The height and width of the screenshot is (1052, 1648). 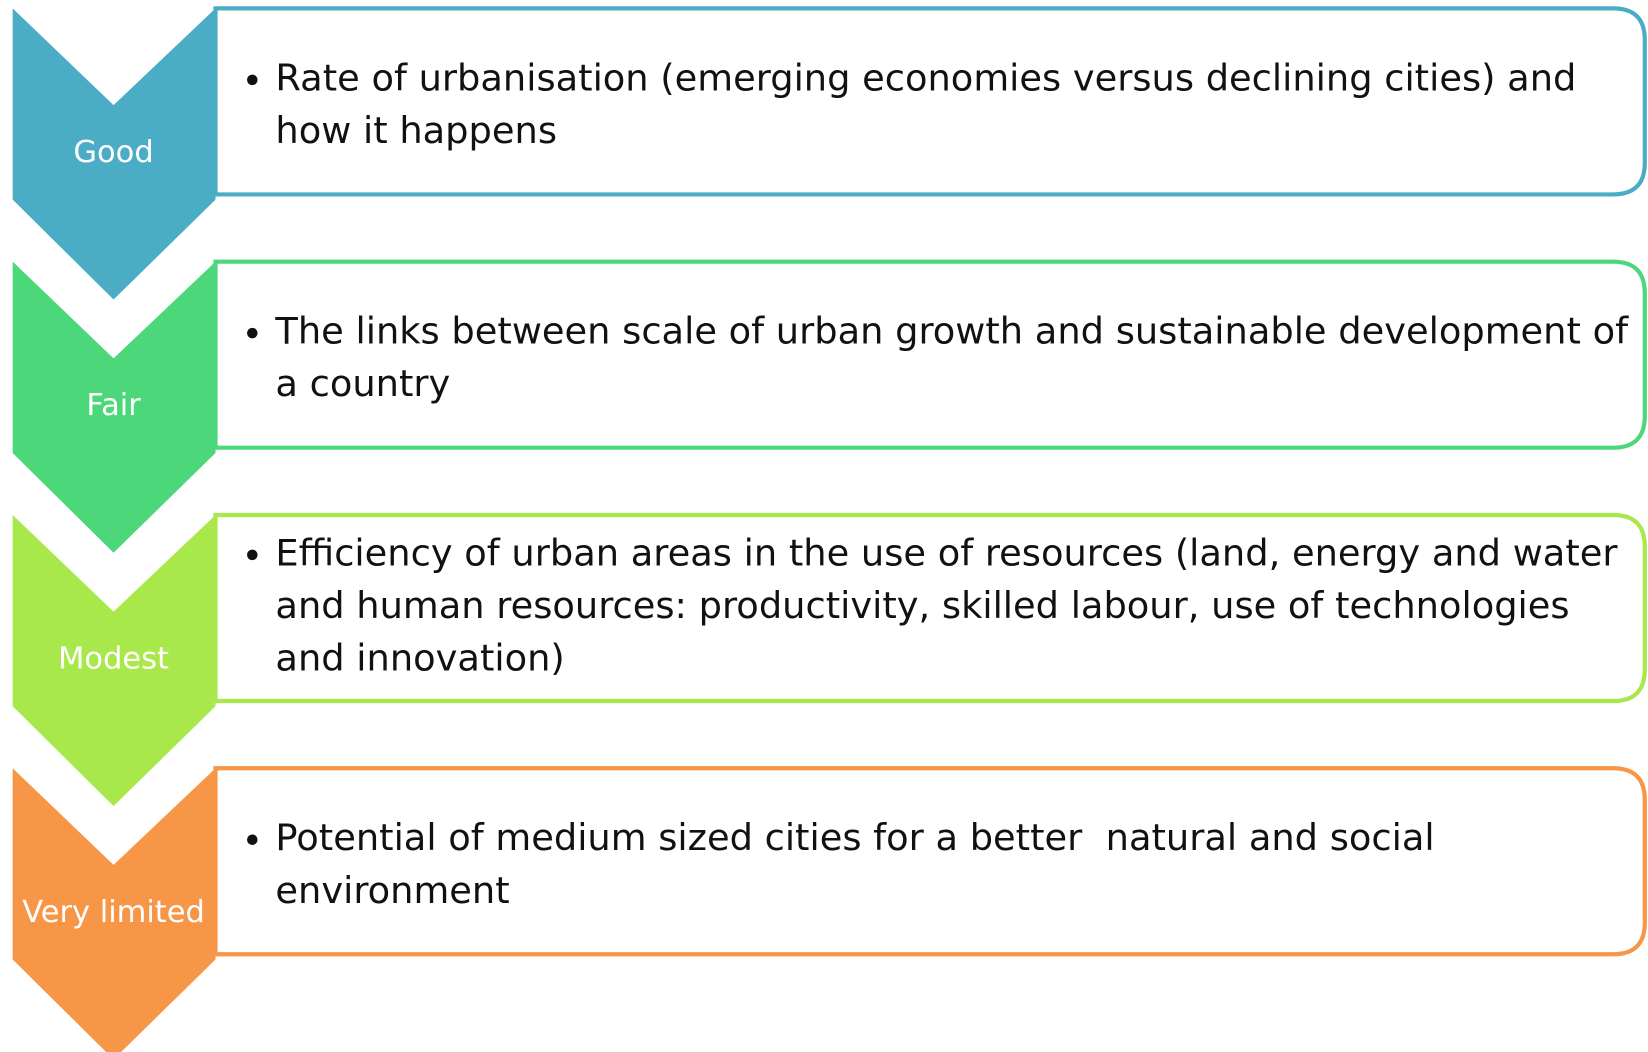 I want to click on level-label: Fair, so click(x=113, y=405).